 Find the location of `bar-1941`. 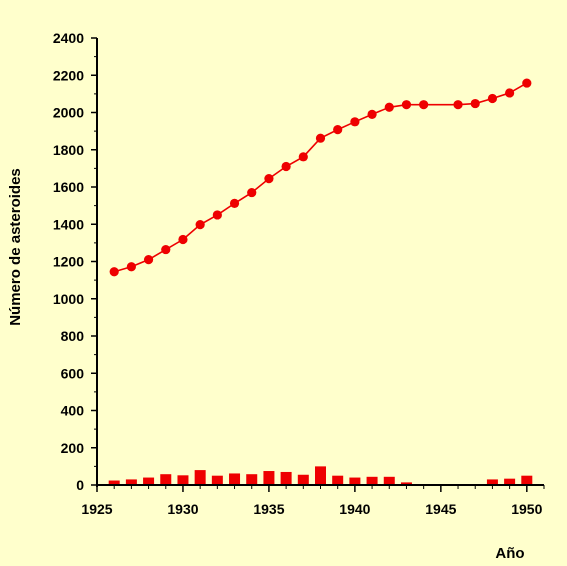

bar-1941 is located at coordinates (372, 480).